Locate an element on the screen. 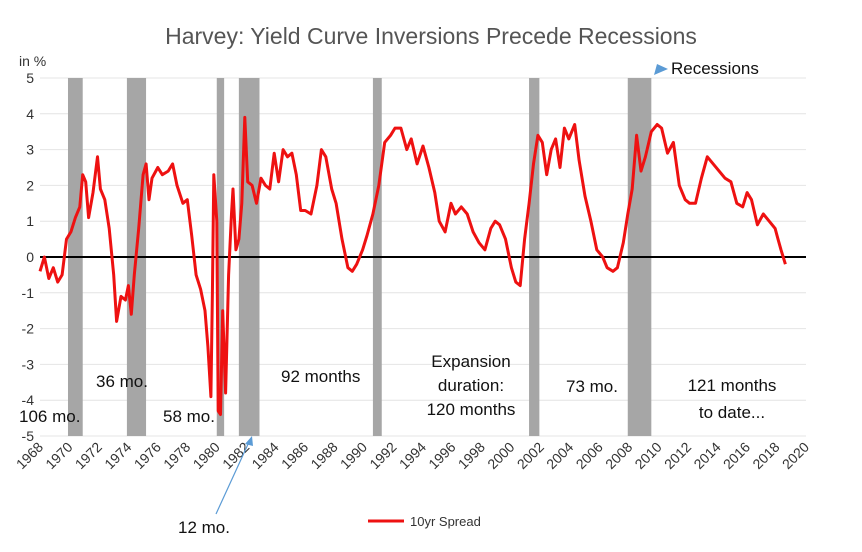  y-tick-label: -3 is located at coordinates (28, 364).